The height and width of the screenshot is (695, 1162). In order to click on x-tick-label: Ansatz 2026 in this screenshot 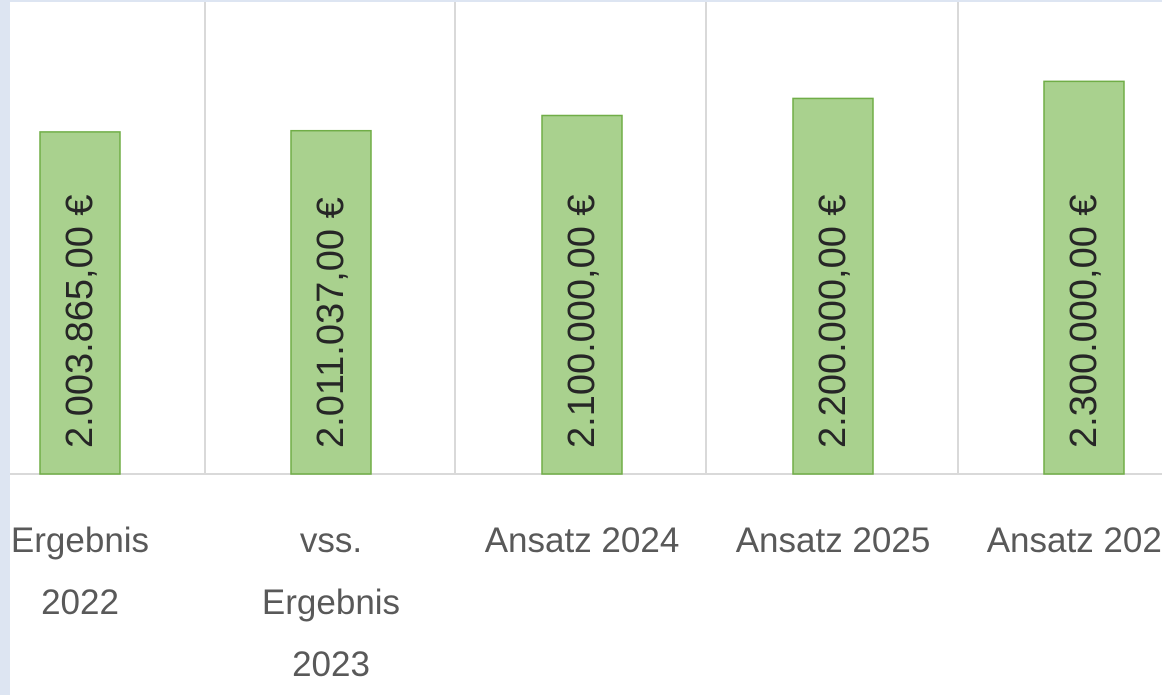, I will do `click(1074, 540)`.